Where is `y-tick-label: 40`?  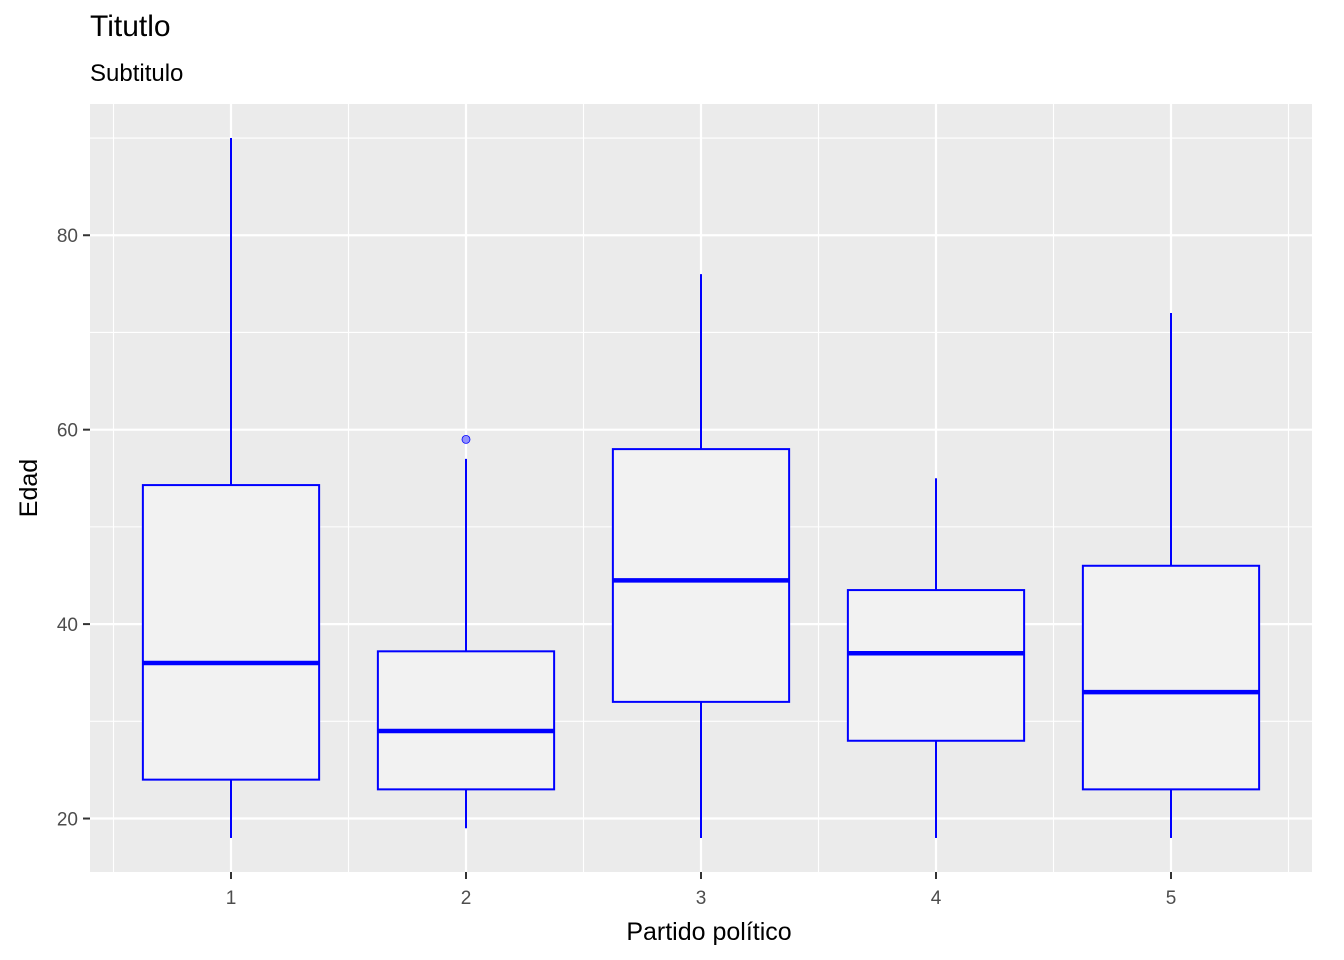
y-tick-label: 40 is located at coordinates (67, 625).